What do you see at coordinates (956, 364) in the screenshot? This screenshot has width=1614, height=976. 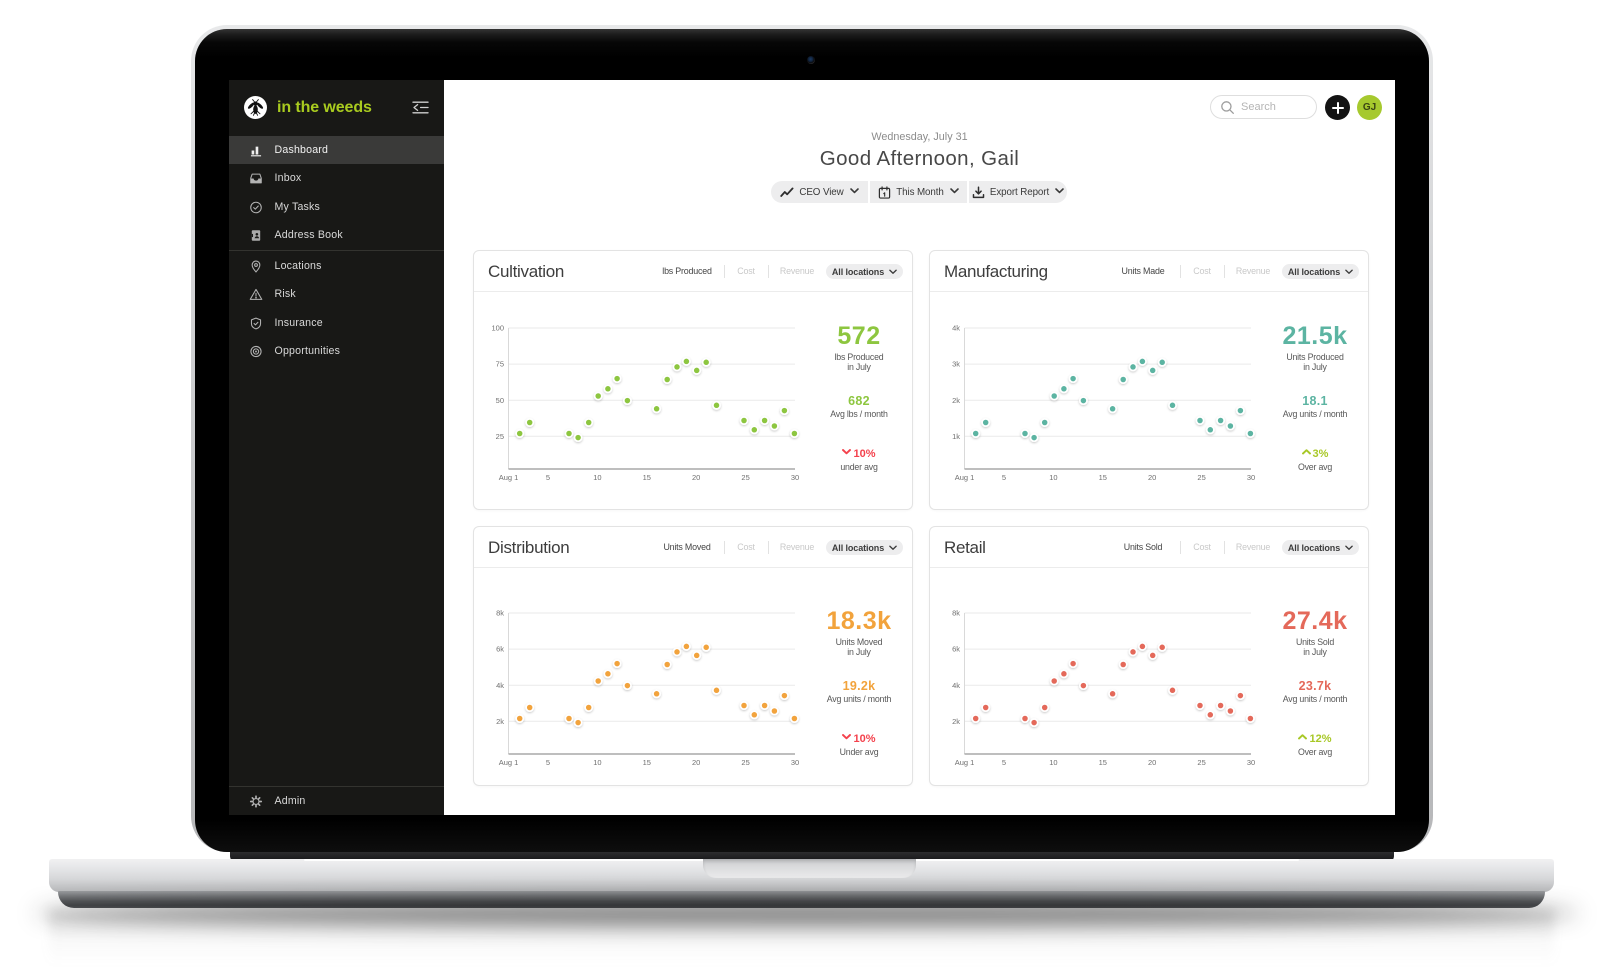 I see `svg-text: 3k` at bounding box center [956, 364].